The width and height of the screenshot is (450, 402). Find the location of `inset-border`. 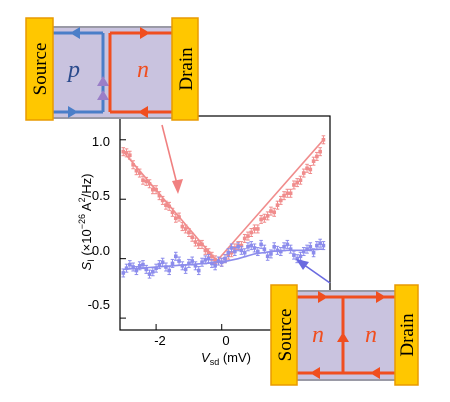

inset-border is located at coordinates (108, 72).